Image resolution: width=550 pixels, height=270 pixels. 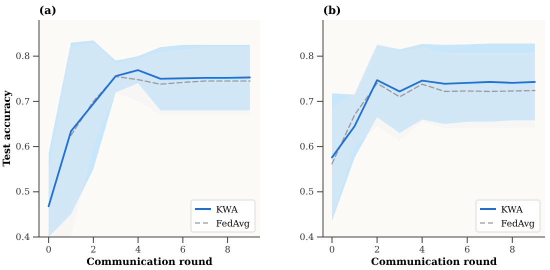 I want to click on y-axis-title: Test accuracy, so click(x=7, y=127).